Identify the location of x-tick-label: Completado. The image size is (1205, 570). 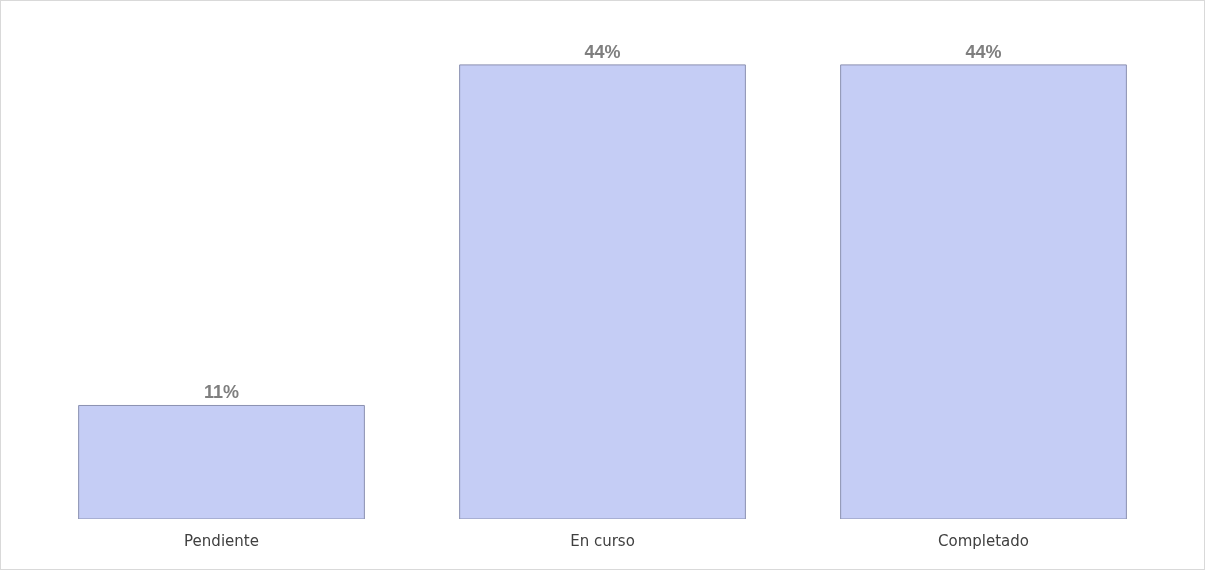
(983, 541).